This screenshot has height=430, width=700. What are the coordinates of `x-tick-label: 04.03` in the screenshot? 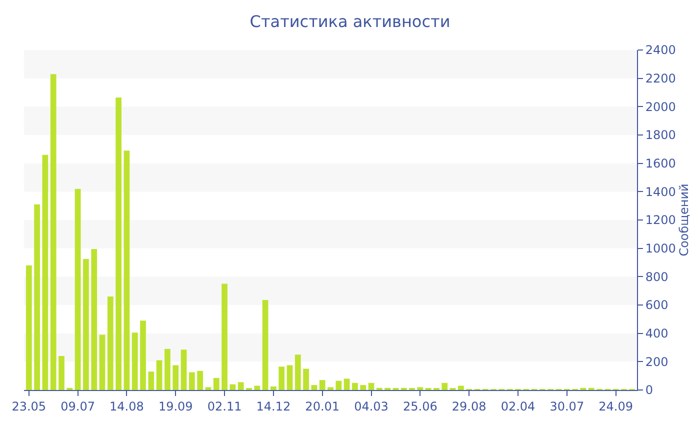 It's located at (371, 406).